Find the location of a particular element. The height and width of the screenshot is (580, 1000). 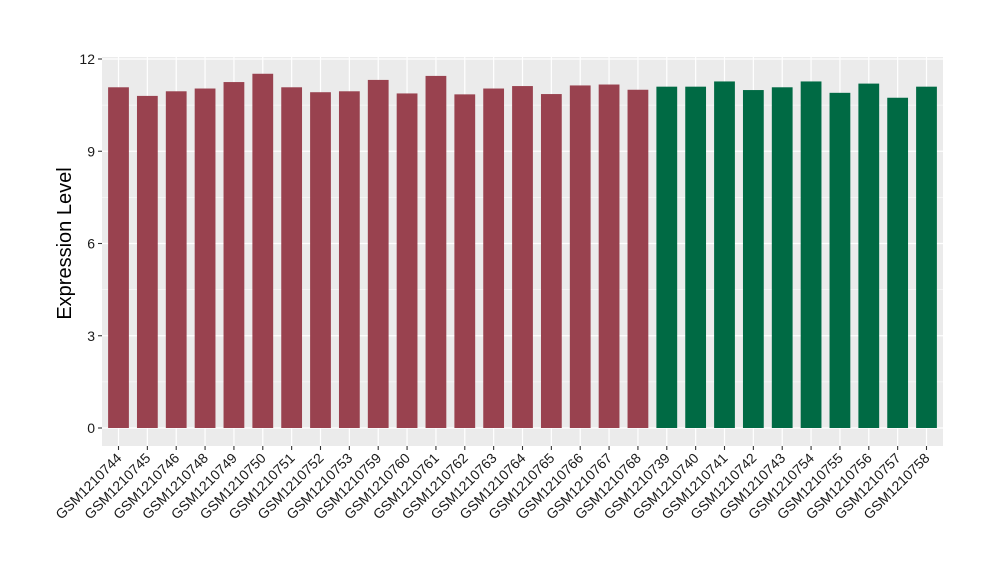

bar-GSM1210745 is located at coordinates (147, 262).